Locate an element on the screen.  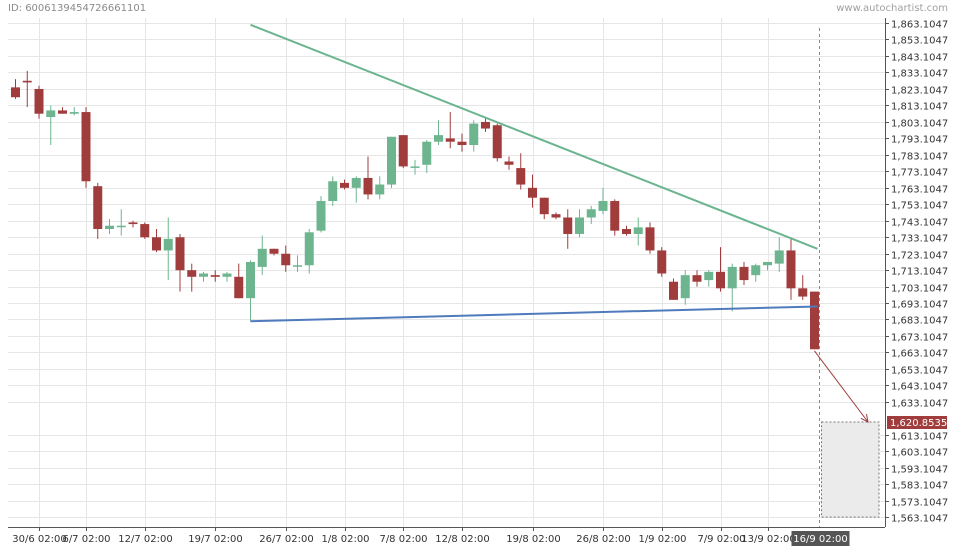
current-time-badge is located at coordinates (820, 538).